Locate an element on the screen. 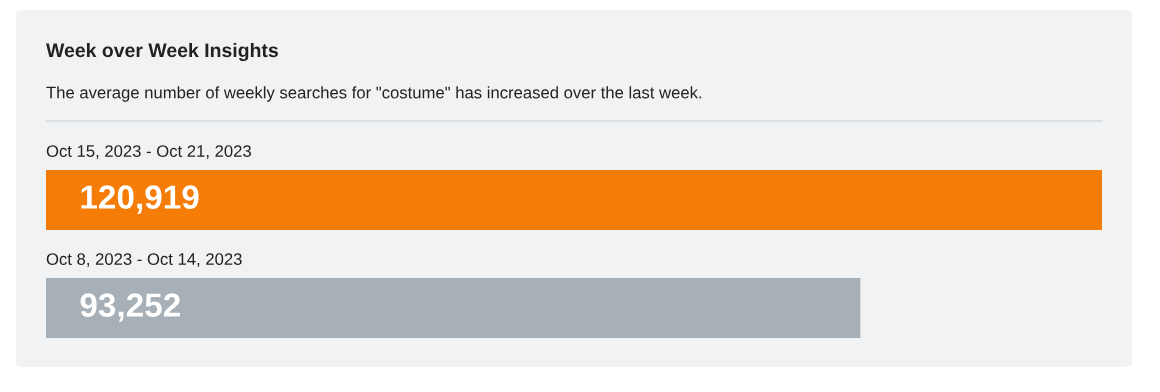 The height and width of the screenshot is (392, 1160). chart-title: Week over Week Insights is located at coordinates (162, 52).